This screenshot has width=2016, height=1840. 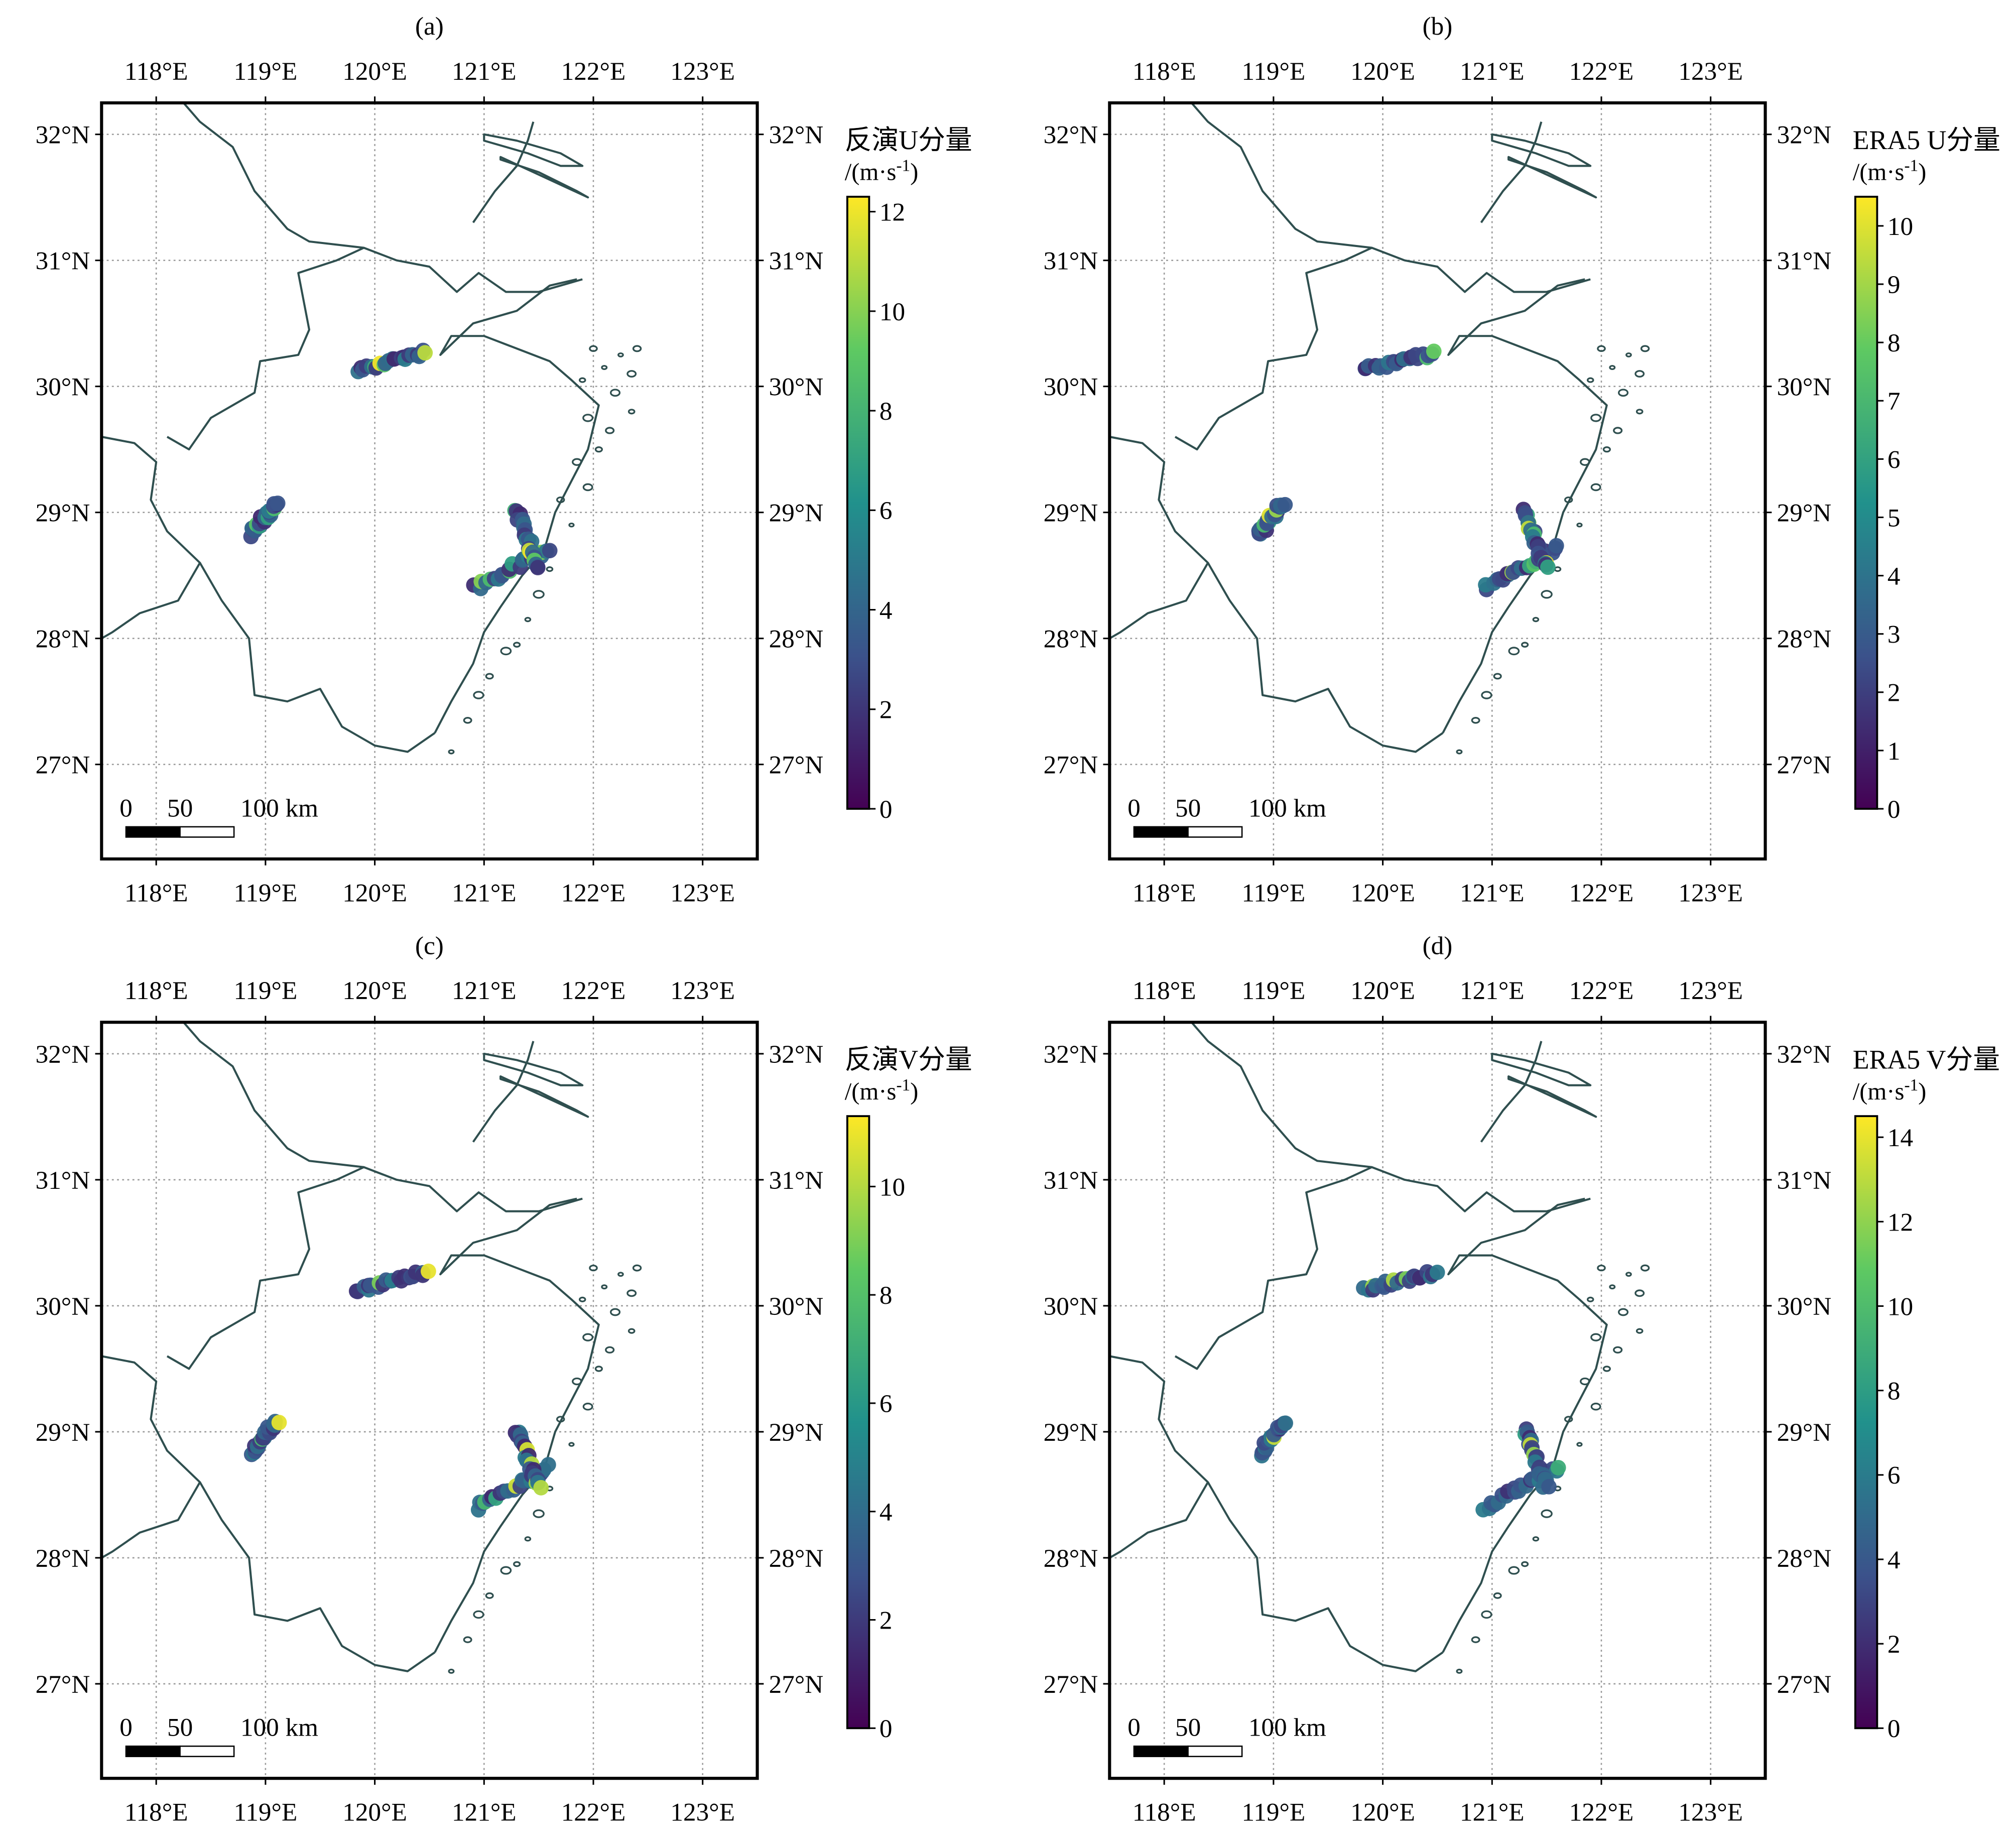 What do you see at coordinates (180, 1728) in the screenshot?
I see `scalebar-label-50: 50` at bounding box center [180, 1728].